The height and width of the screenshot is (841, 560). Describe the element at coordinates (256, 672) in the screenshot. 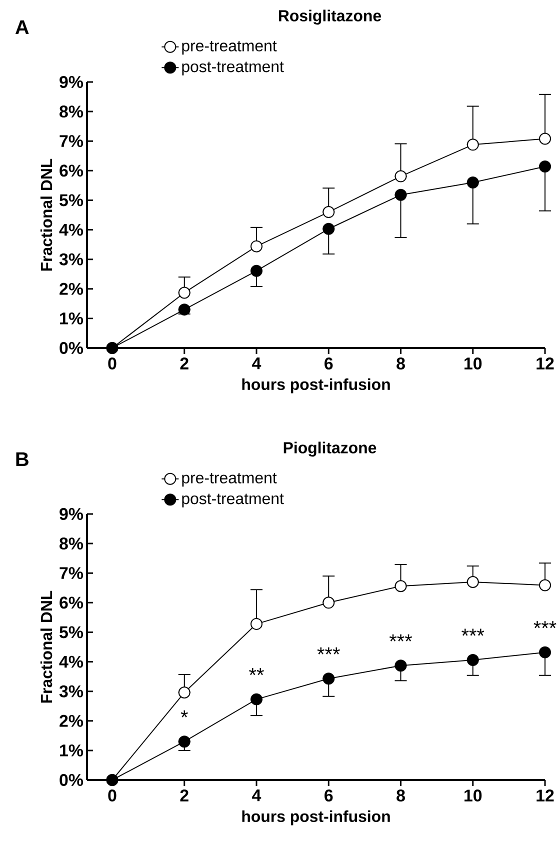

I see `annotation: **` at that location.